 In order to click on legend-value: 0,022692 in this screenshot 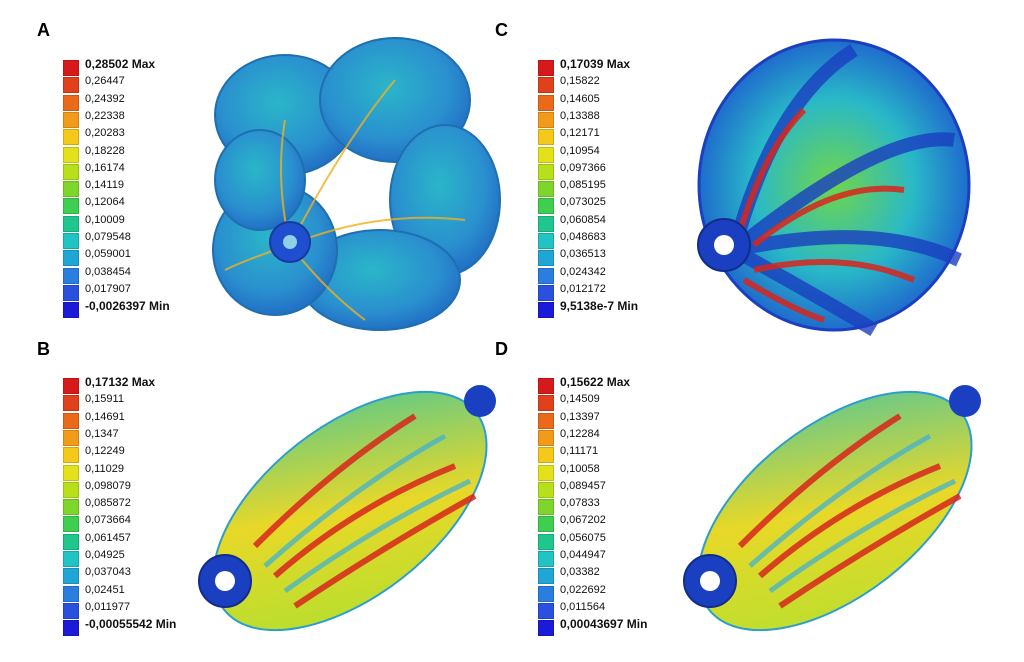, I will do `click(583, 589)`.